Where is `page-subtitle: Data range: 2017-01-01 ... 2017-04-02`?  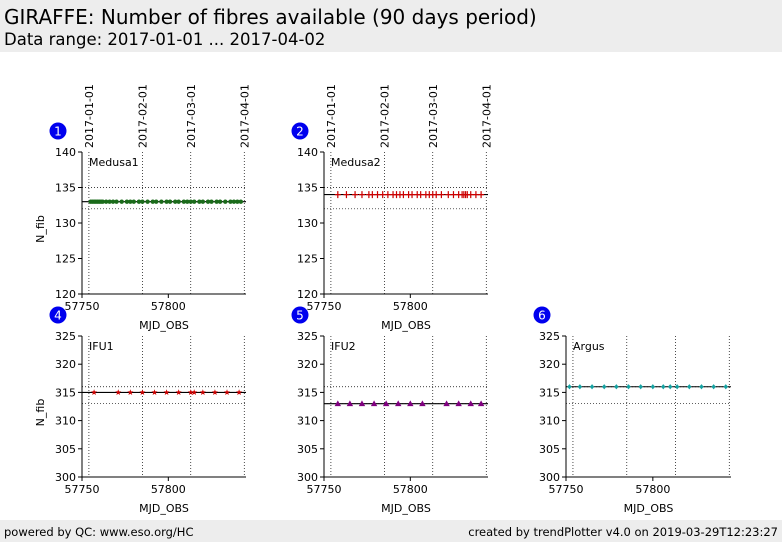 page-subtitle: Data range: 2017-01-01 ... 2017-04-02 is located at coordinates (165, 39).